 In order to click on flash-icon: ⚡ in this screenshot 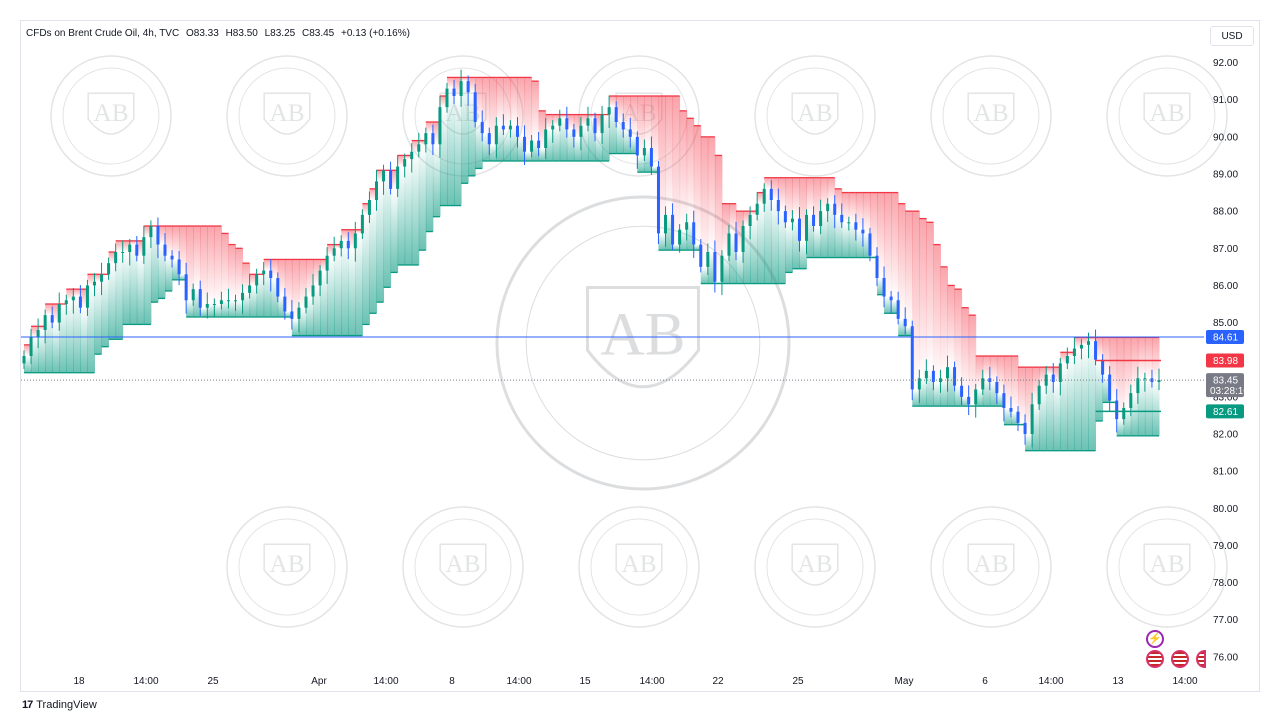, I will do `click(1155, 639)`.